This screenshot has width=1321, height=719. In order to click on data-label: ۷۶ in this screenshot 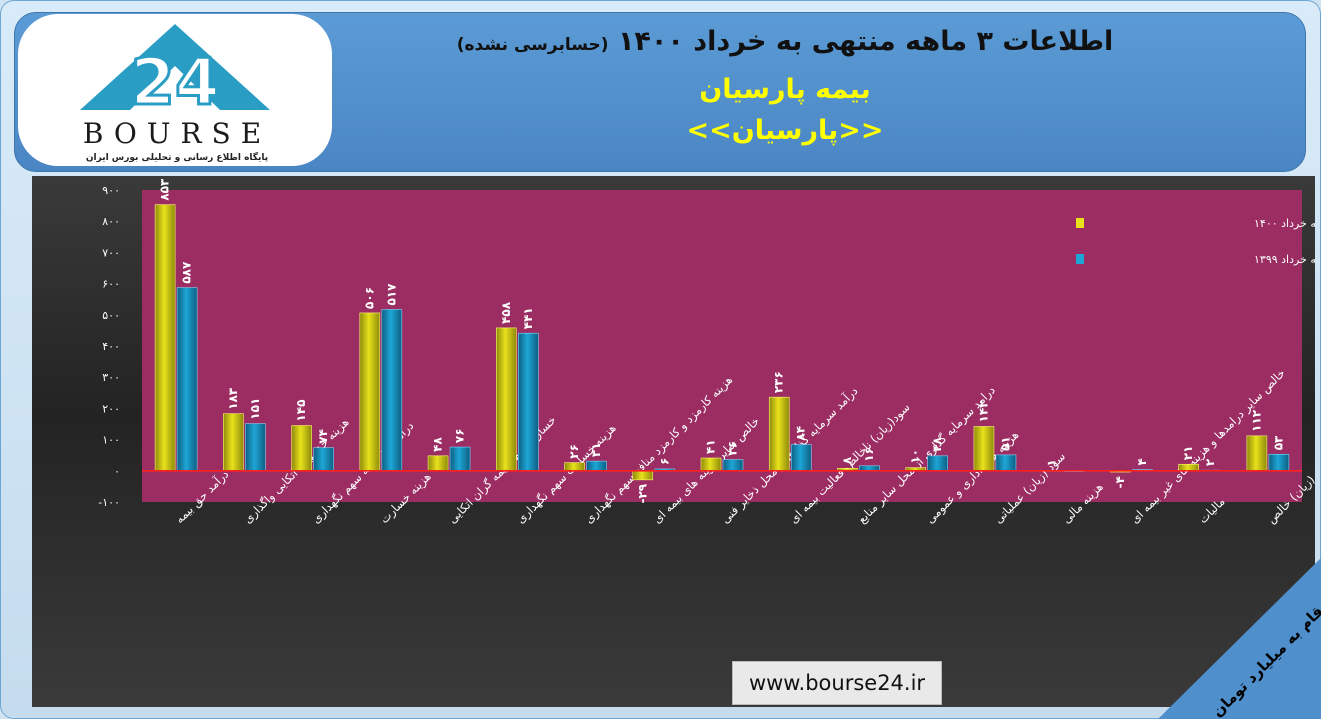, I will do `click(460, 435)`.